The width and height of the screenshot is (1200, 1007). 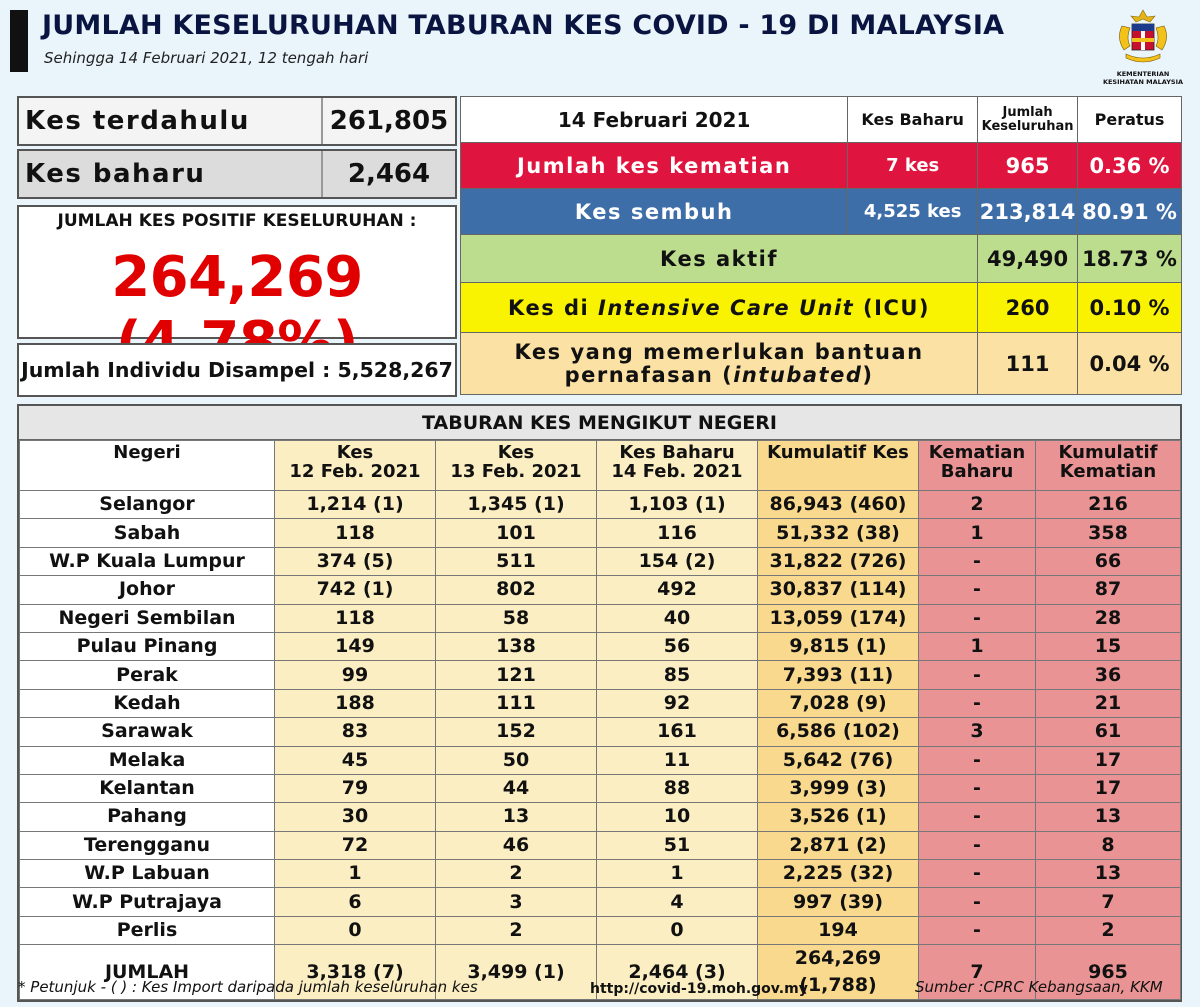 I want to click on table-cell: 152, so click(x=516, y=732).